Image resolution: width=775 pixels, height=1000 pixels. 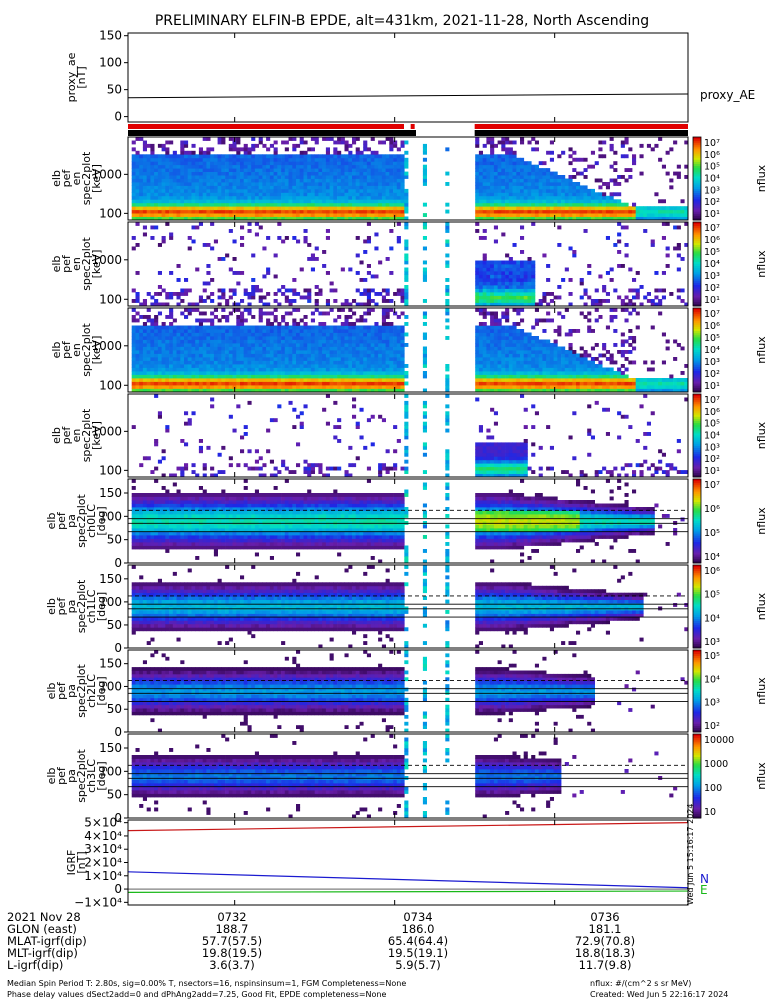 I want to click on panel-frame, so click(x=408, y=178).